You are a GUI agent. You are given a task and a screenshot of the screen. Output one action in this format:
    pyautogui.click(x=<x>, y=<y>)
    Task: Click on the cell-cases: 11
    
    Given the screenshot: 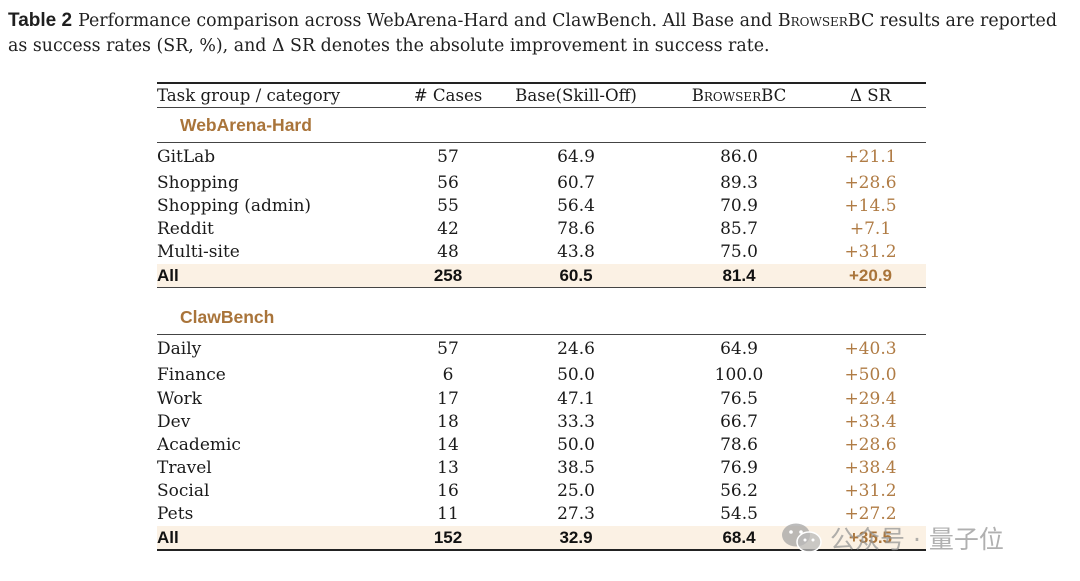 What is the action you would take?
    pyautogui.click(x=448, y=514)
    